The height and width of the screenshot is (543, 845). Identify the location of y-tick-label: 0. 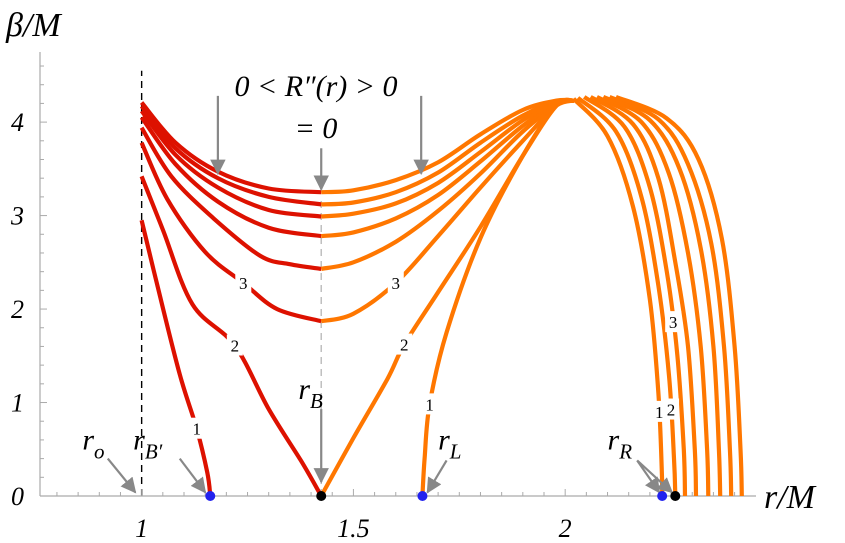
(17, 496).